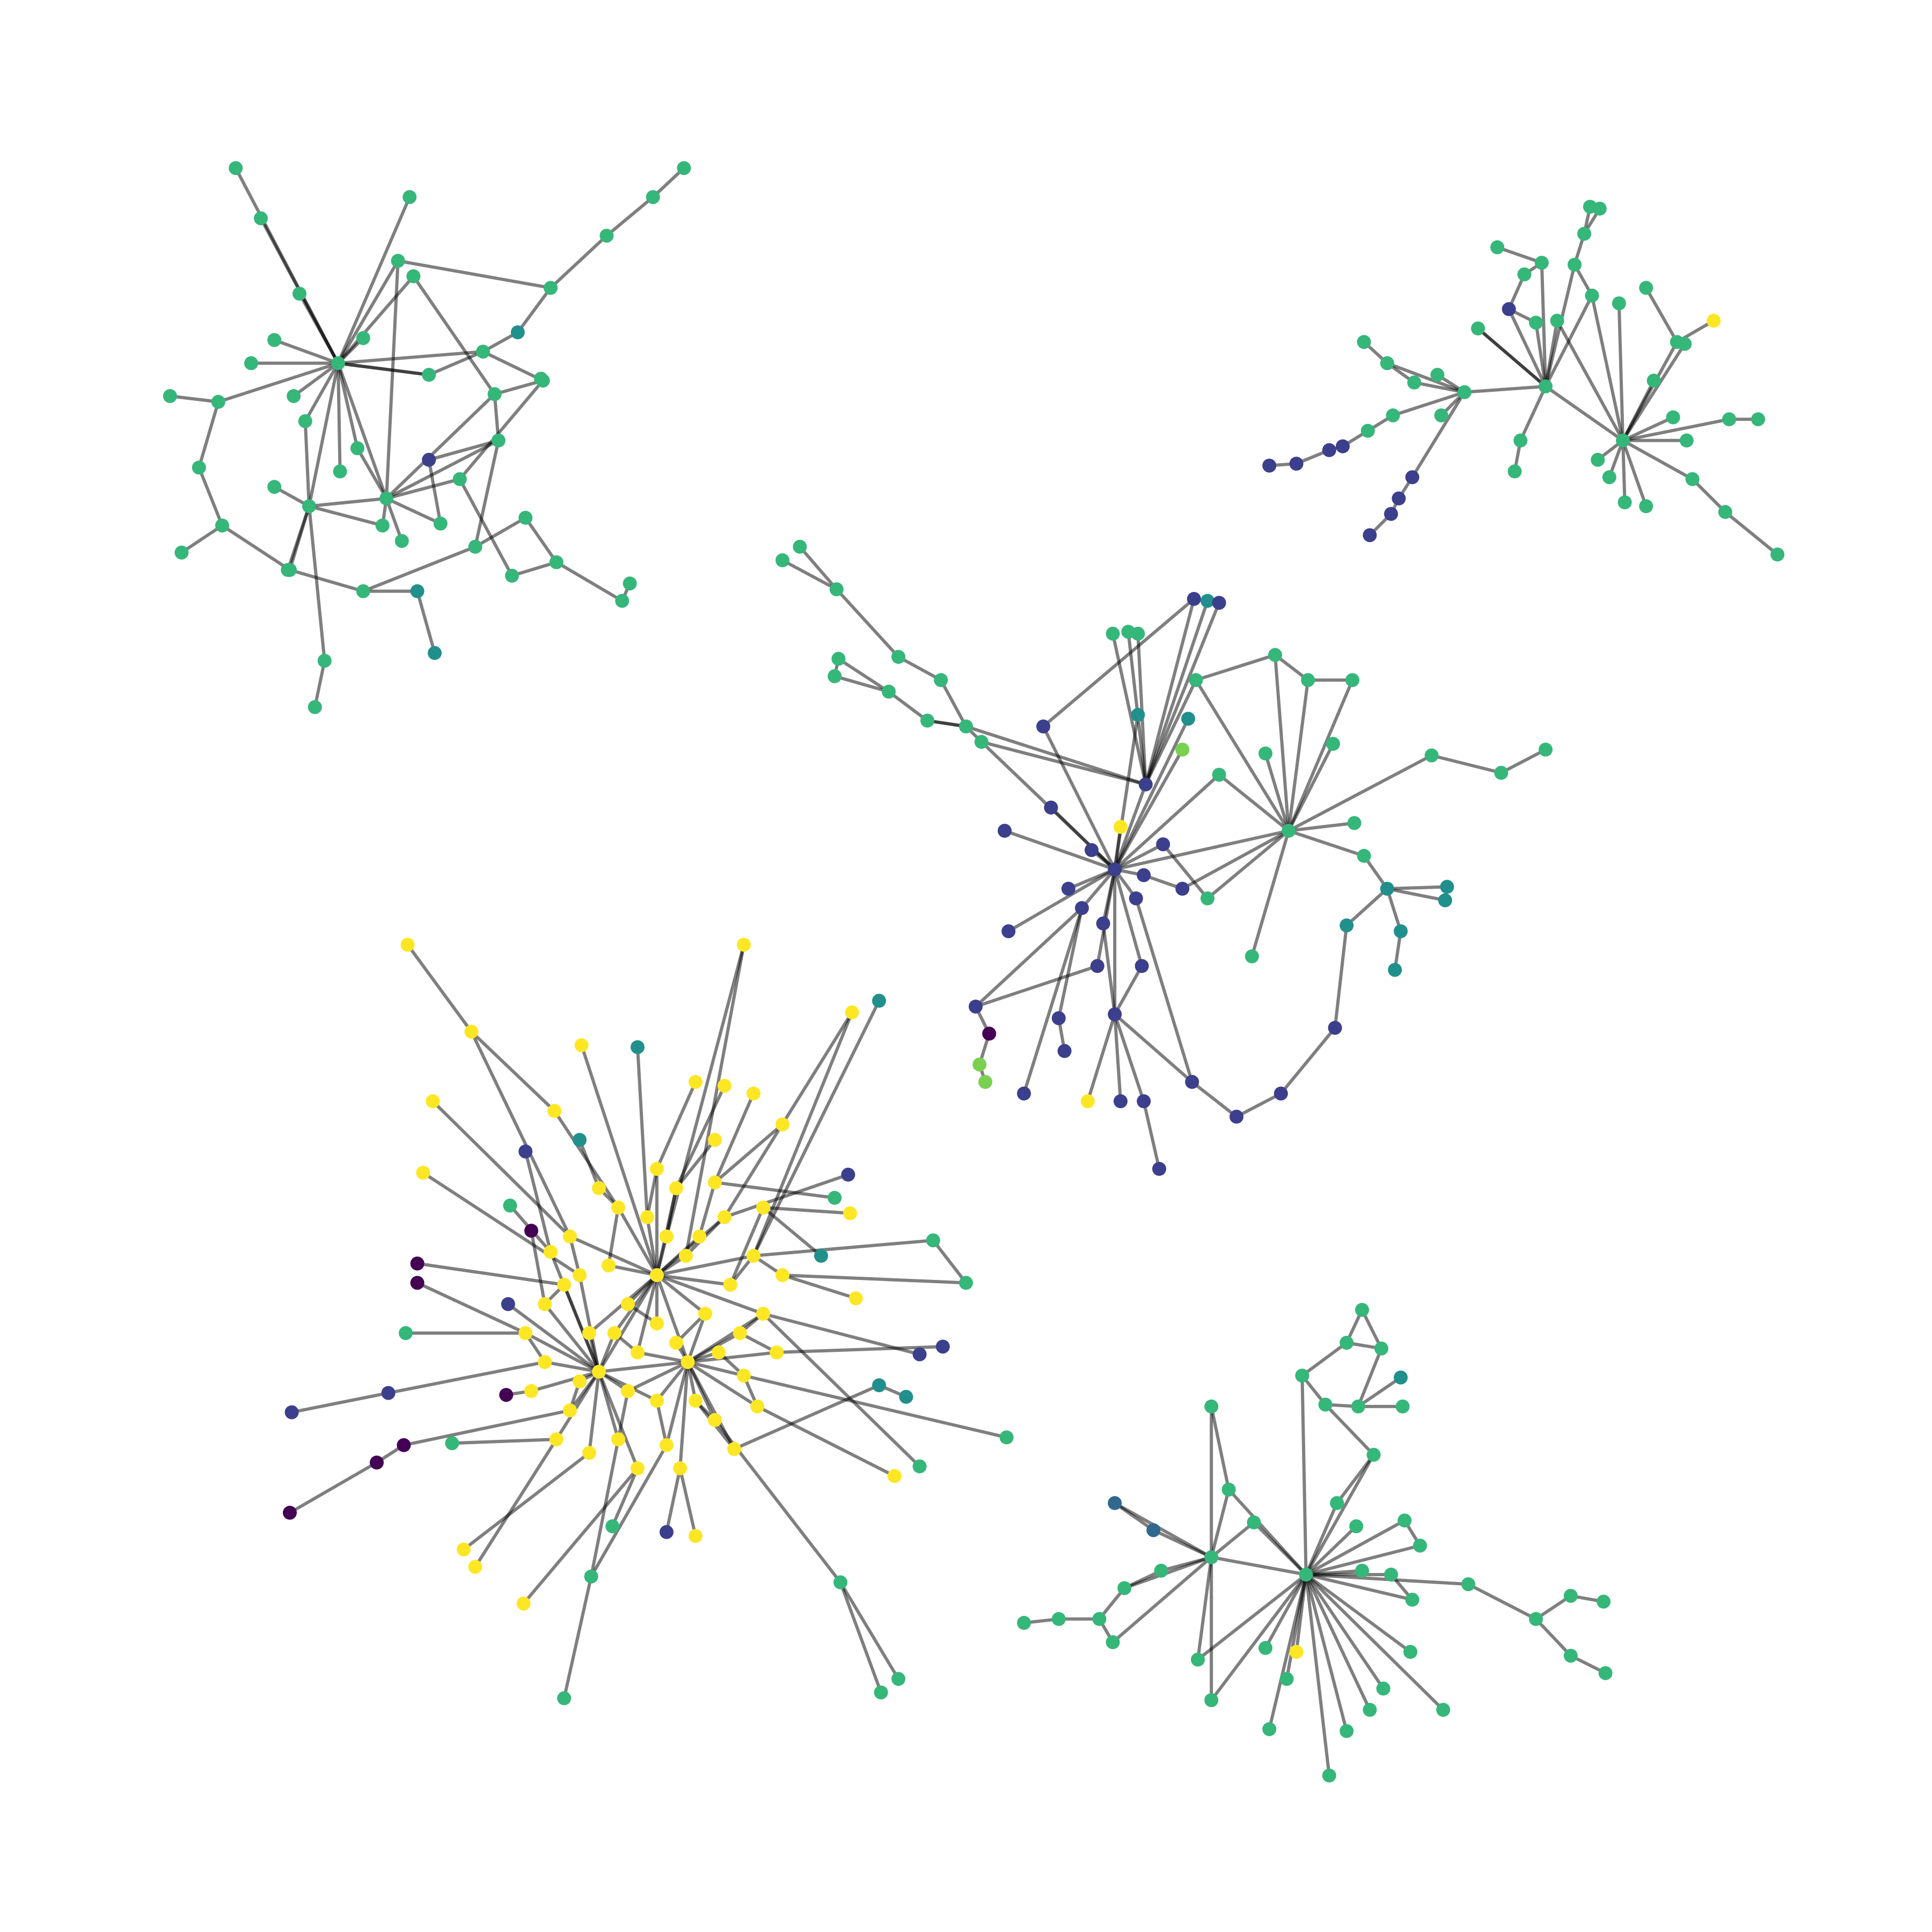 This screenshot has width=1932, height=1932. What do you see at coordinates (1315, 1542) in the screenshot?
I see `component-nodes-bottom-right` at bounding box center [1315, 1542].